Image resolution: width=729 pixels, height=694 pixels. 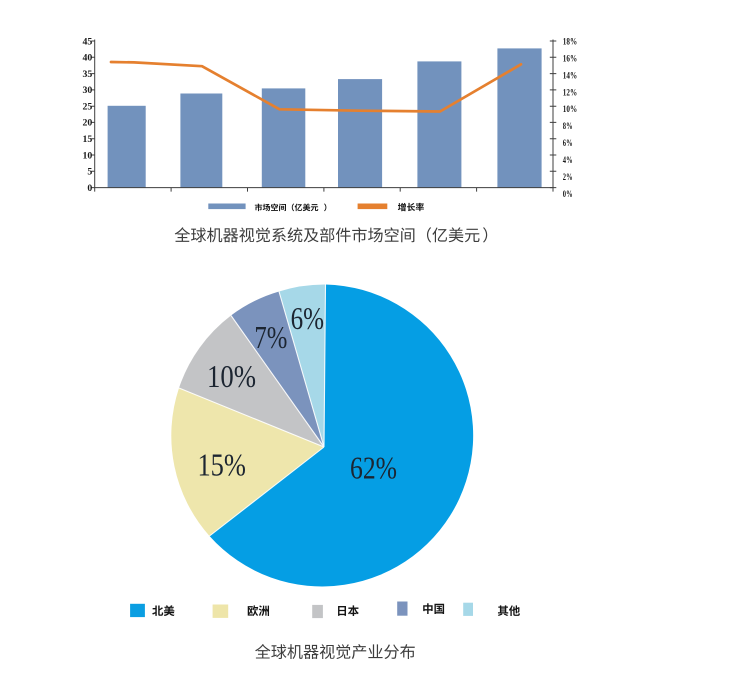 I want to click on svg-text: 40, so click(x=88, y=58).